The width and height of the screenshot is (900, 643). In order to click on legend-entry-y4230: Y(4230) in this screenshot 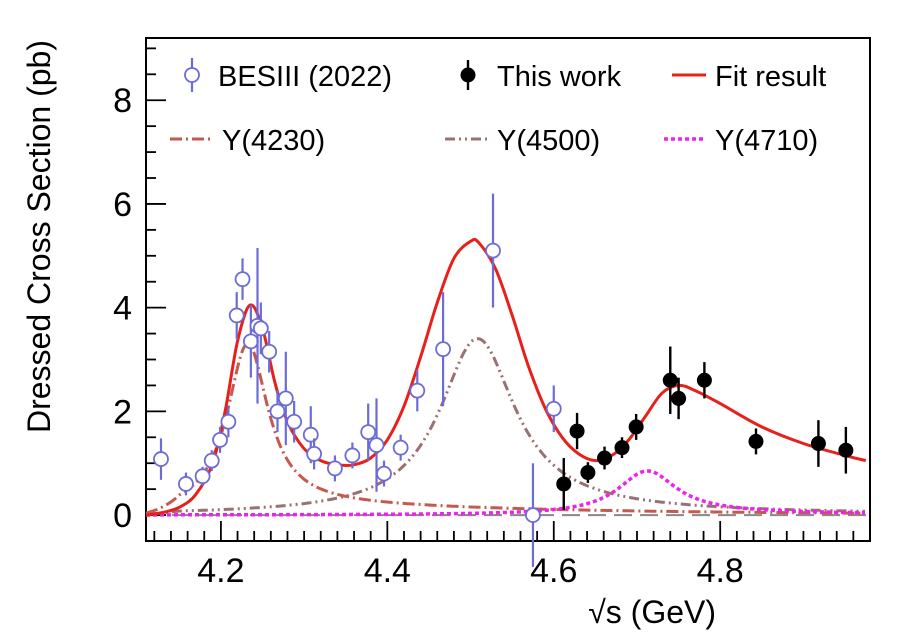, I will do `click(247, 141)`.